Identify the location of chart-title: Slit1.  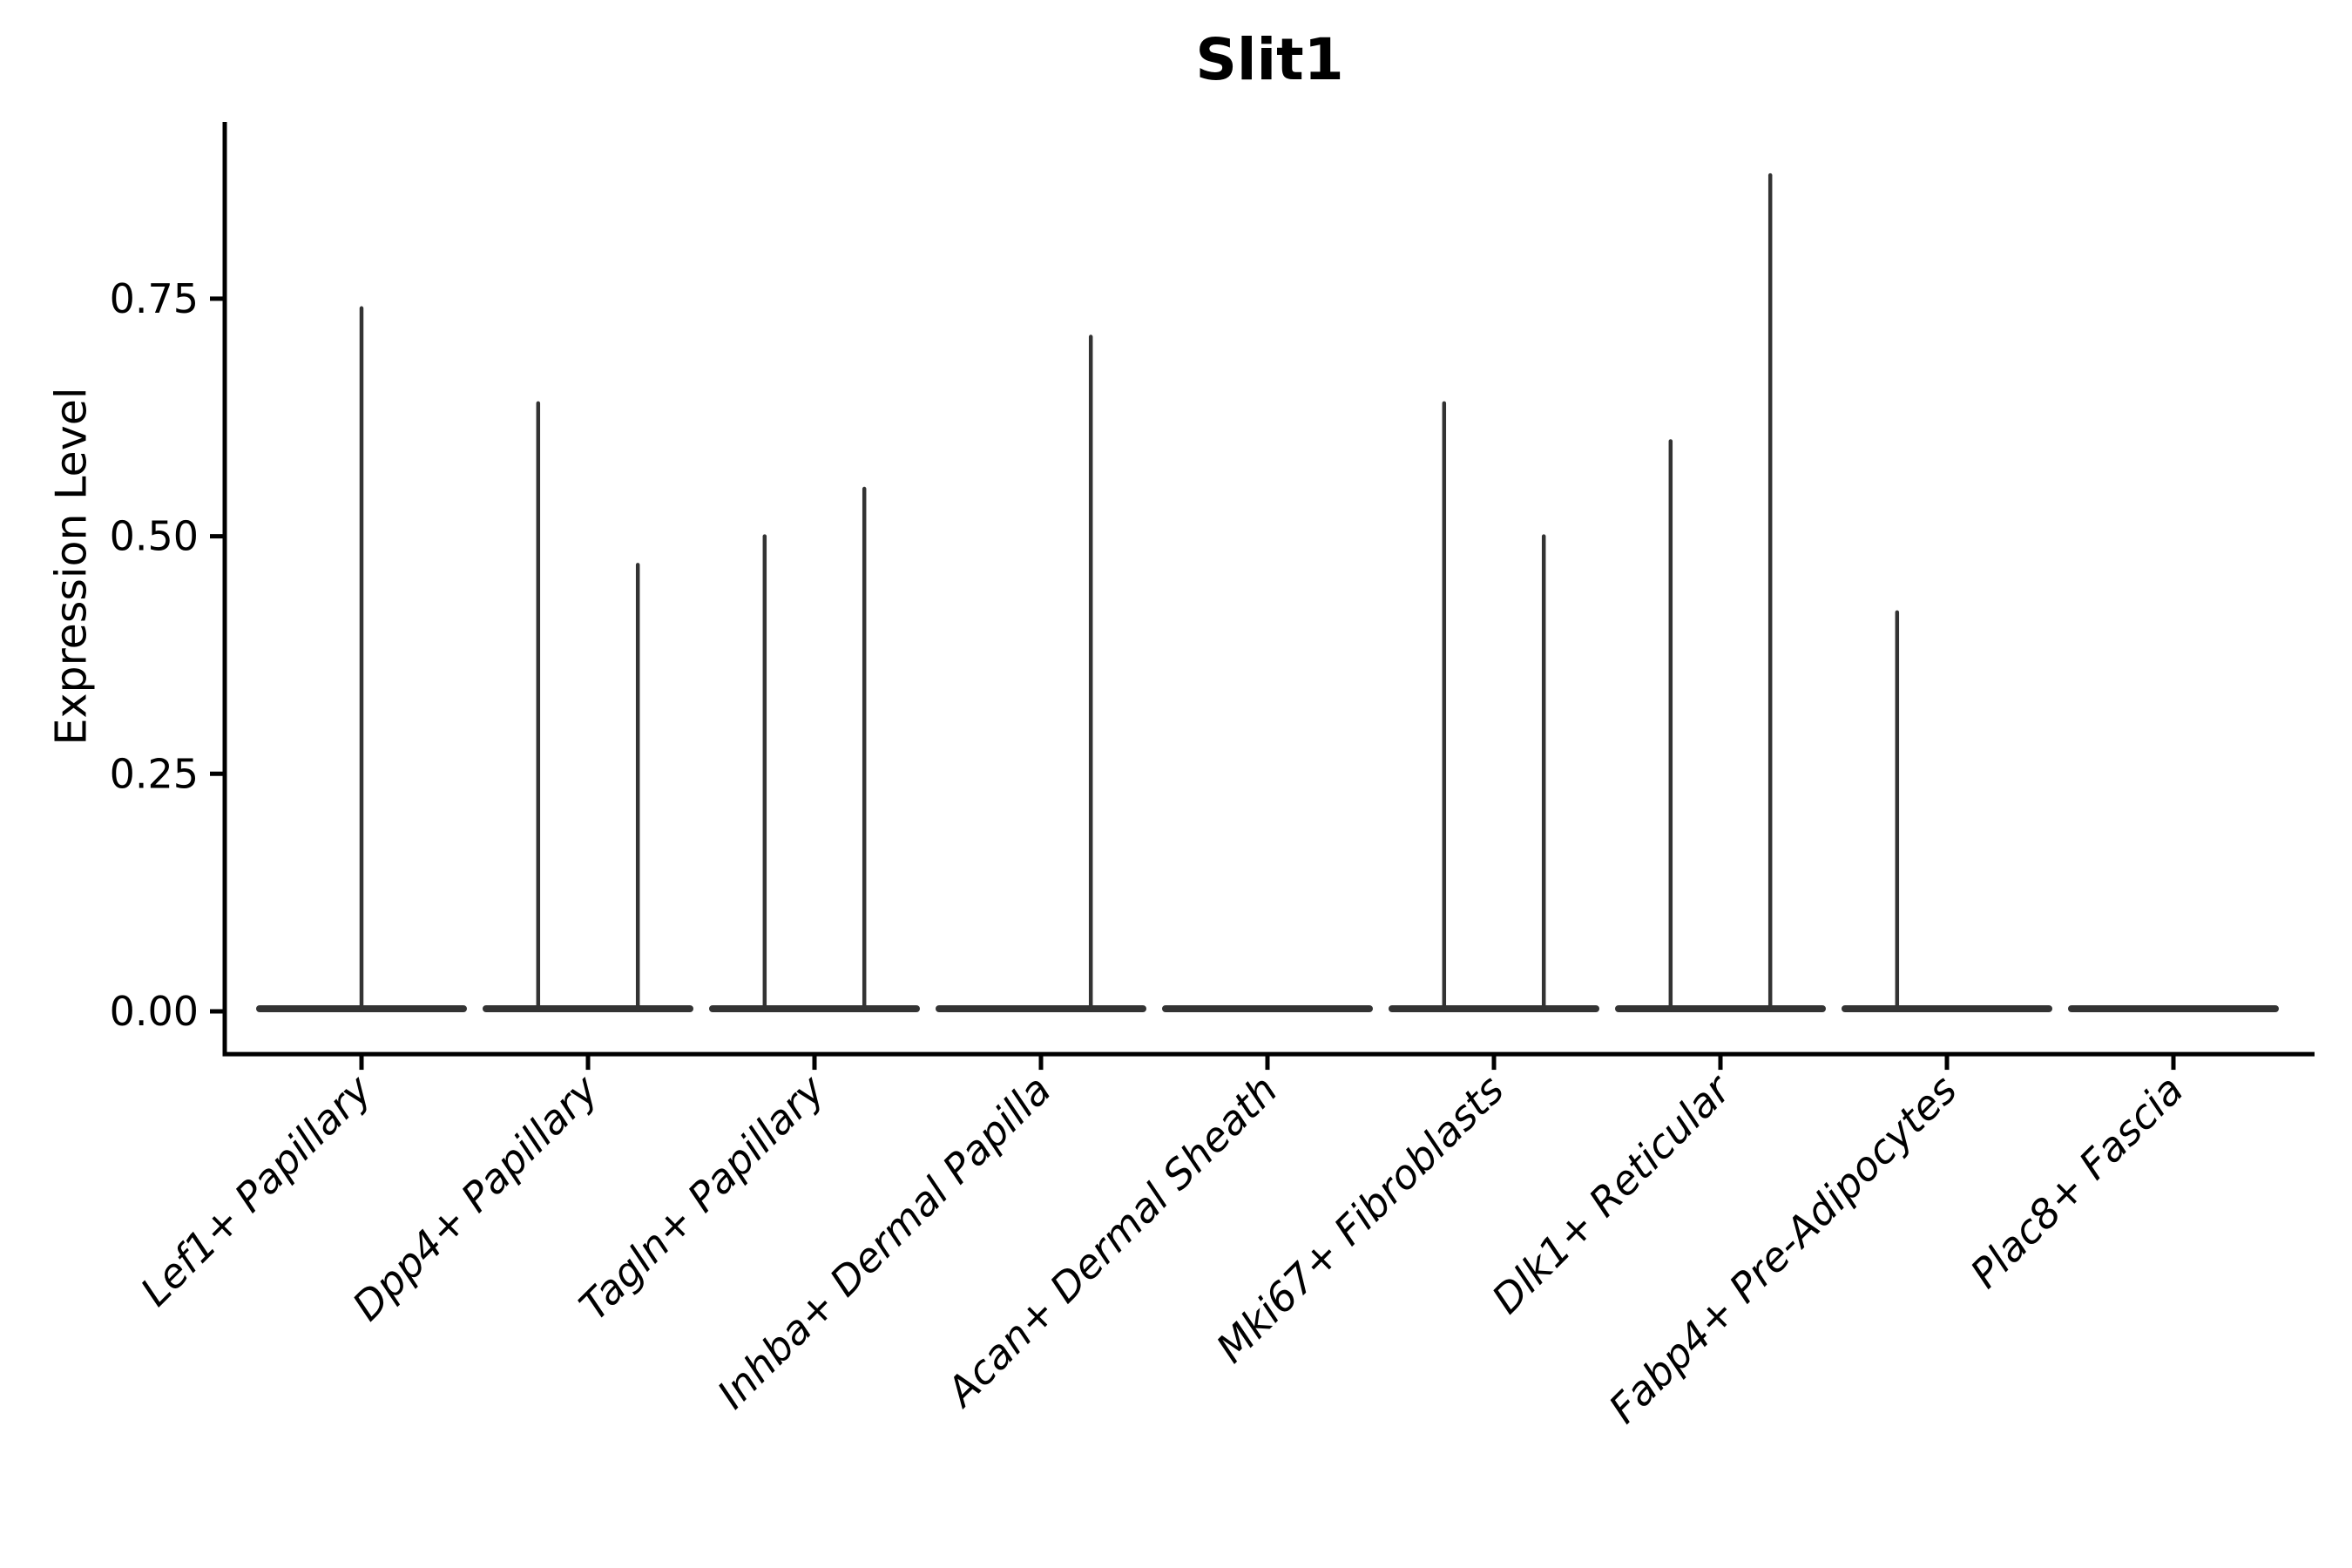
(1270, 59).